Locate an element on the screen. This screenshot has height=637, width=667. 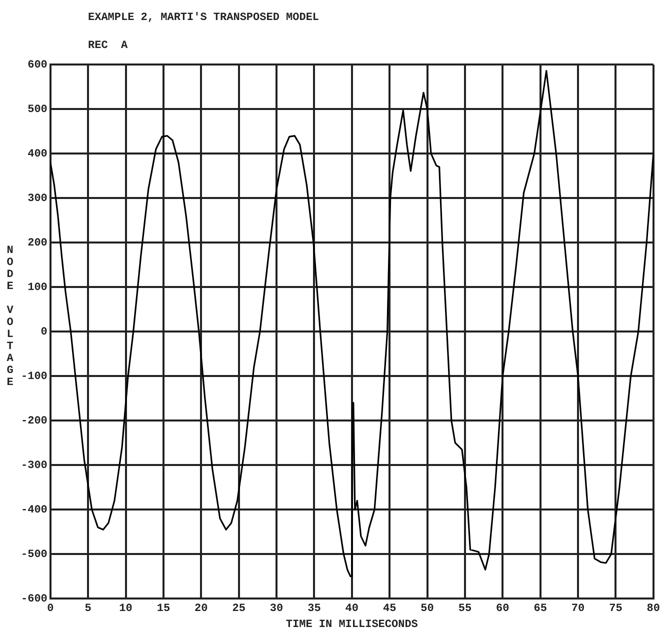
x-tick-label: 10 is located at coordinates (125, 608).